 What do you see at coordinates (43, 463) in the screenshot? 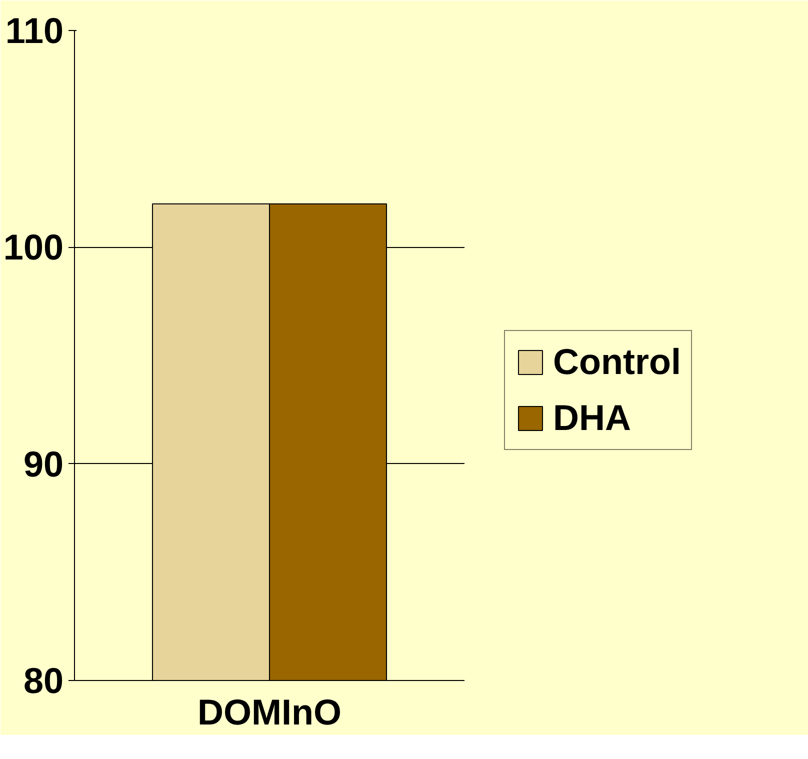
I see `y-tick-label: 90` at bounding box center [43, 463].